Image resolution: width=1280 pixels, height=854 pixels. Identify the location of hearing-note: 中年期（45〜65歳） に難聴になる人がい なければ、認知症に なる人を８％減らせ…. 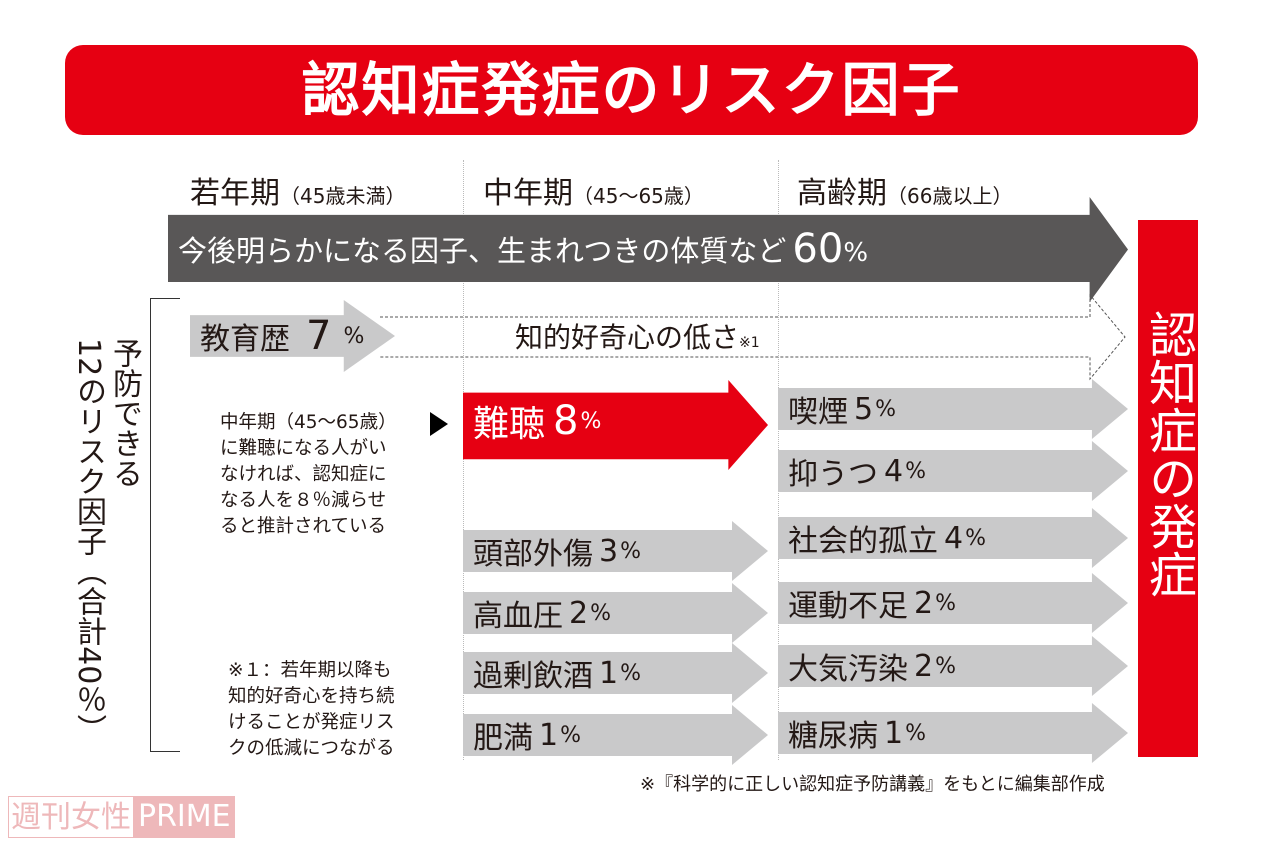
(308, 474).